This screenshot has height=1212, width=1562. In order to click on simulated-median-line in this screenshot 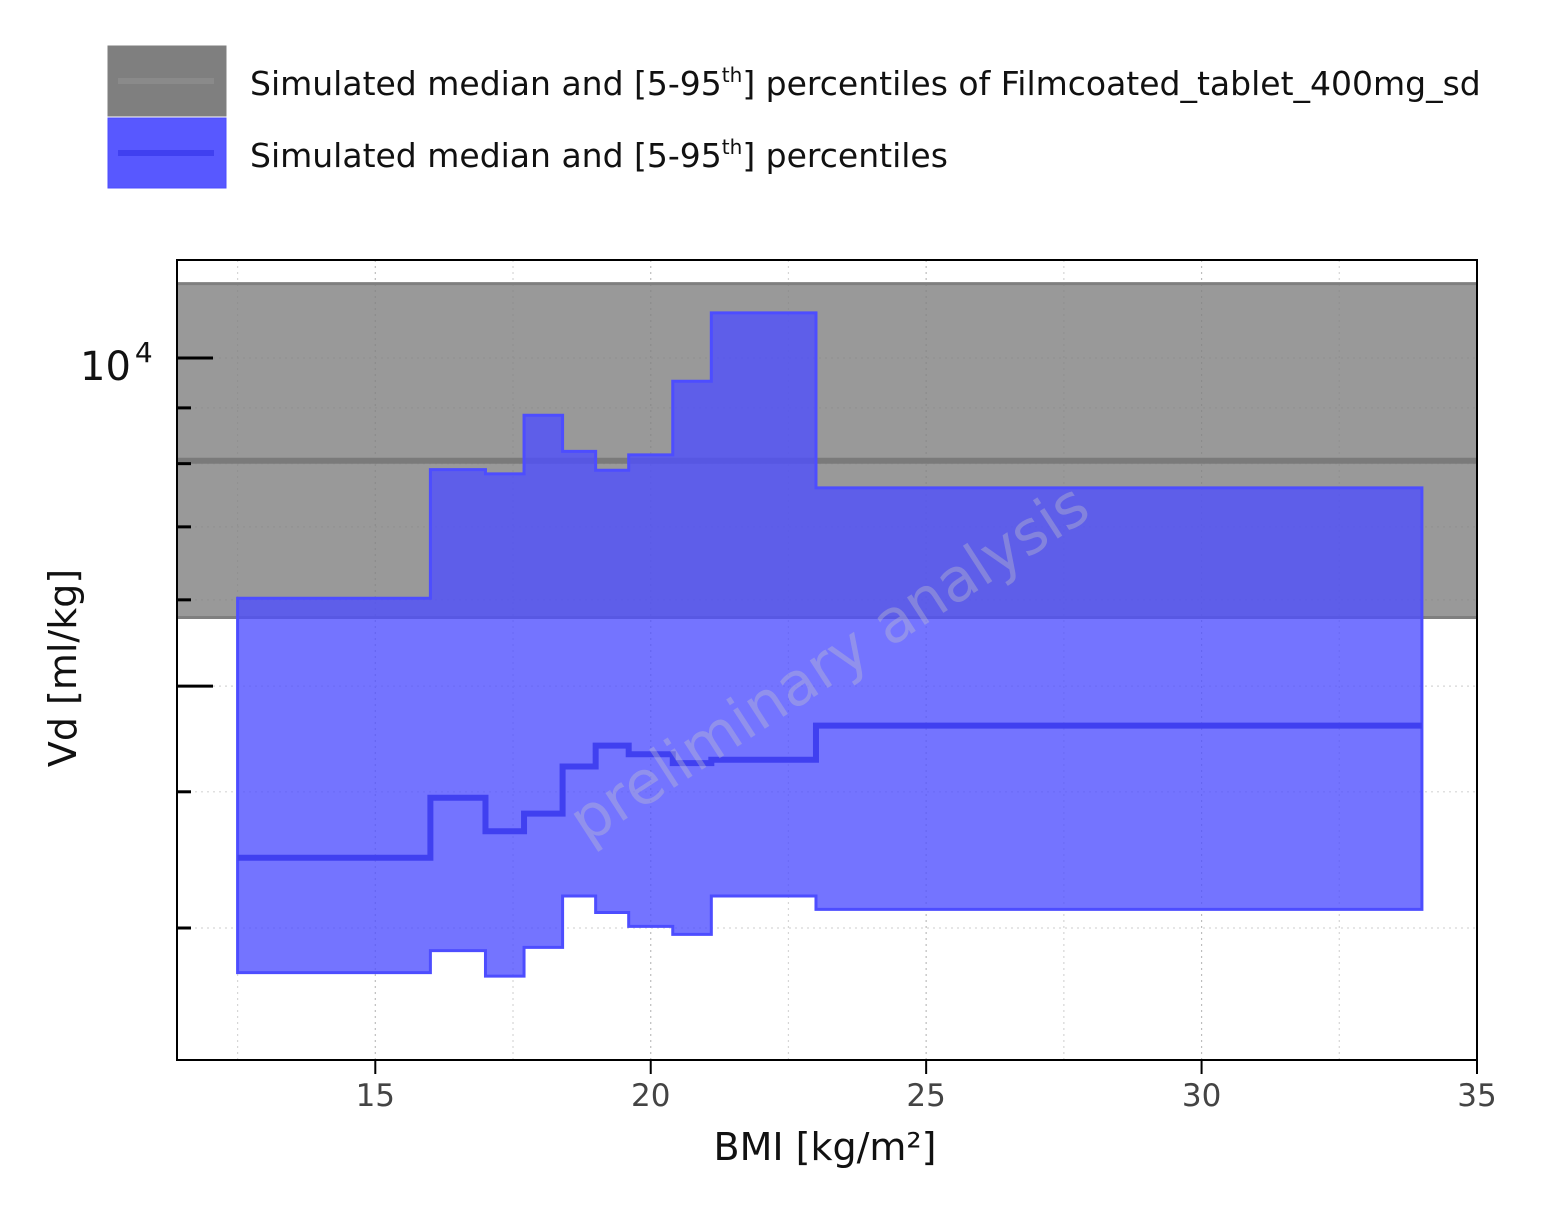, I will do `click(829, 791)`.